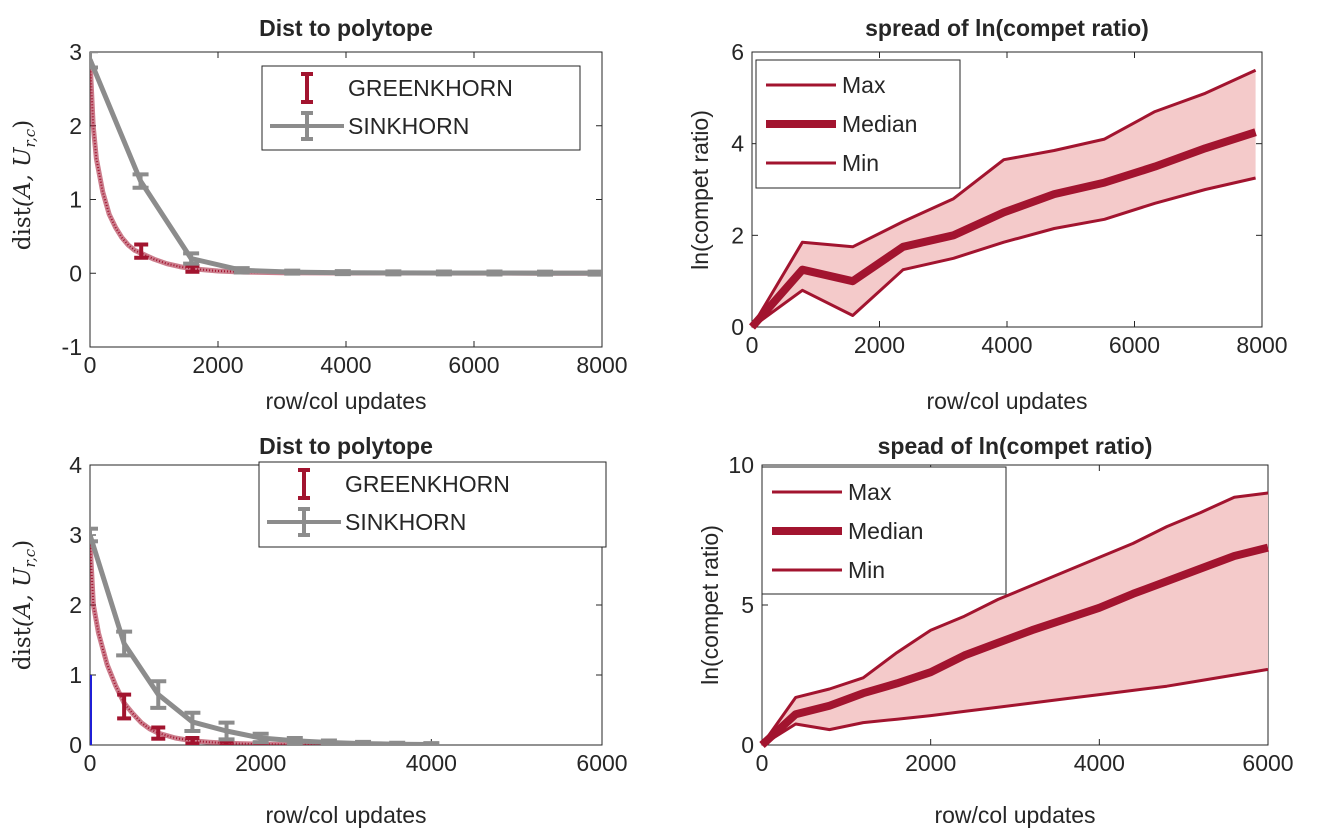  Describe the element at coordinates (265, 635) in the screenshot. I see `plot-marks` at that location.